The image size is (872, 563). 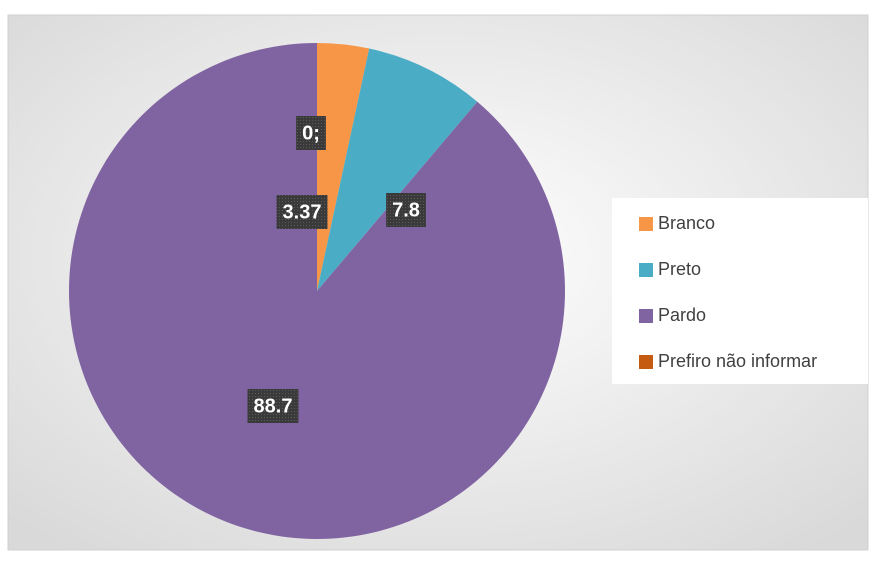 I want to click on legend-label: Pardo, so click(x=682, y=315).